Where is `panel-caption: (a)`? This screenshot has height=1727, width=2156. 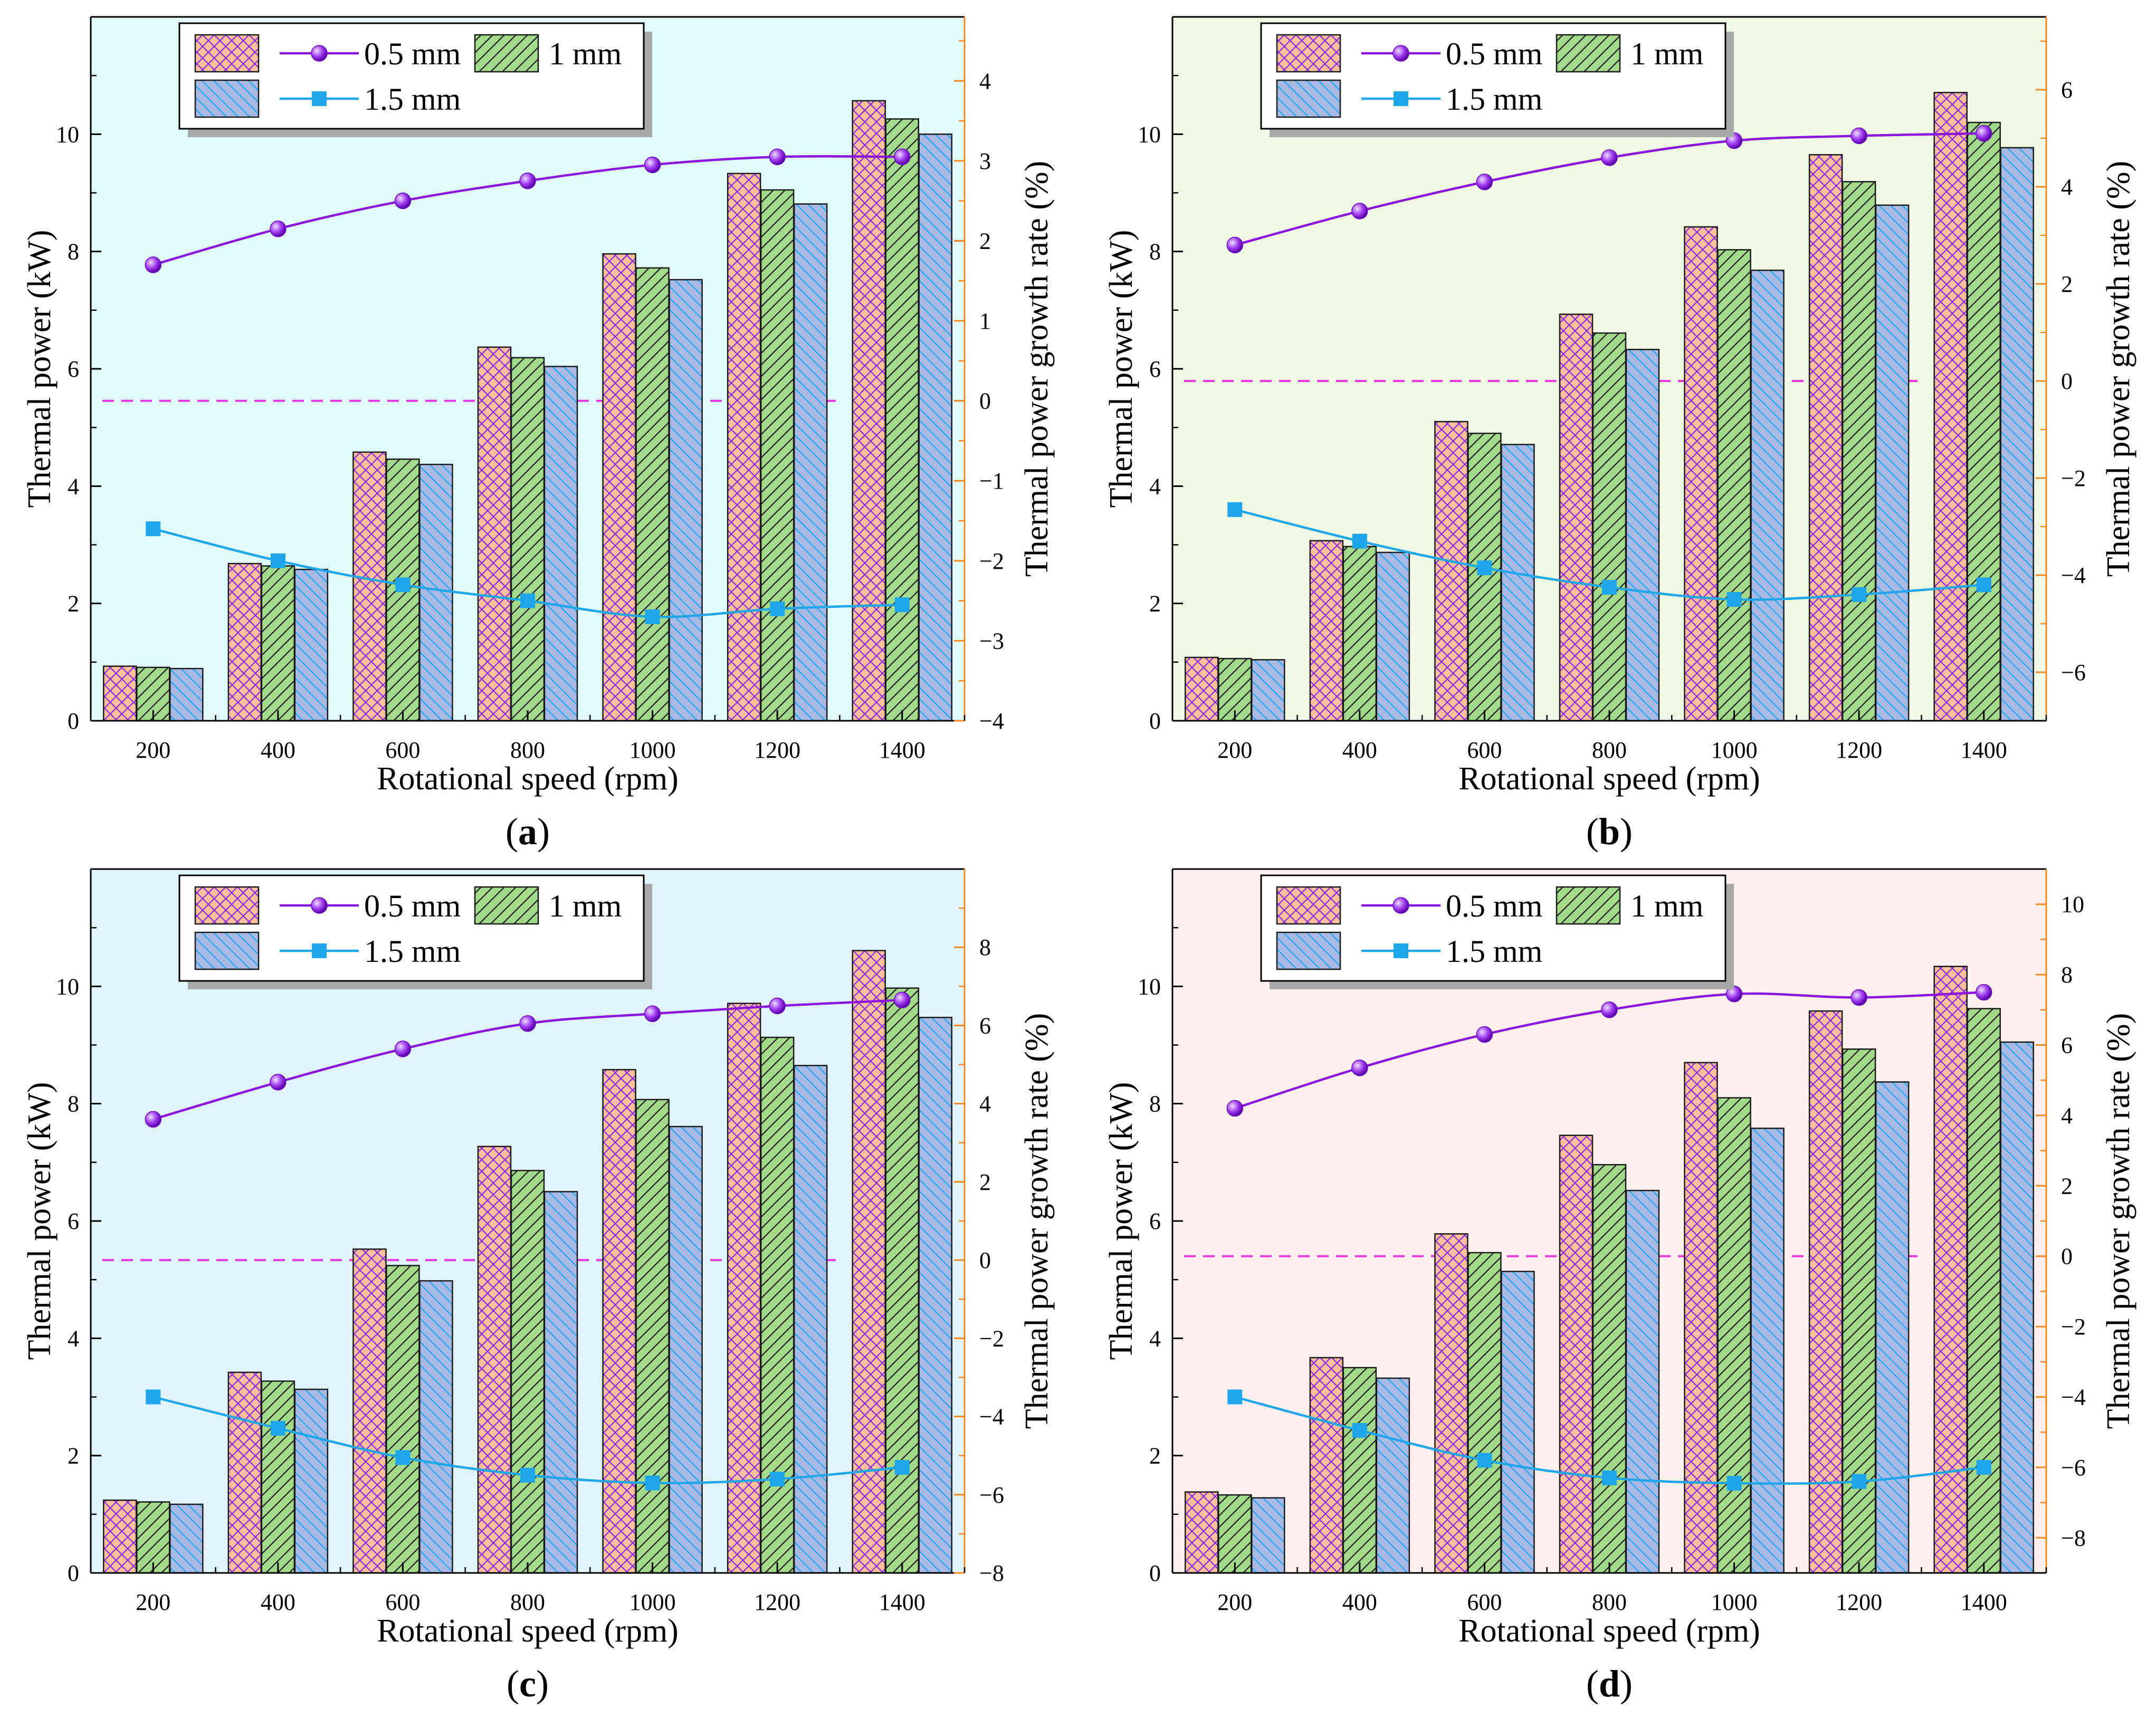
panel-caption: (a) is located at coordinates (527, 831).